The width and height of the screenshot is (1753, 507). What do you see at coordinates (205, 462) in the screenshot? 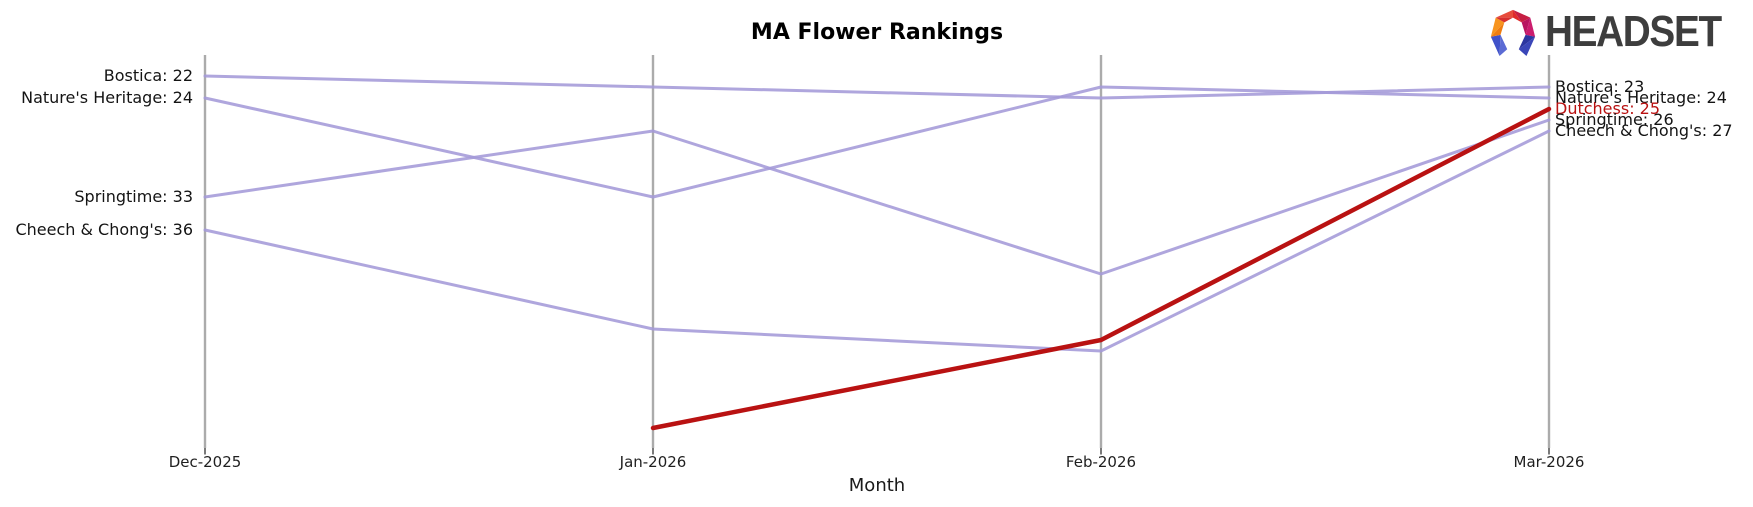
I see `x-tick-label: Dec-2025` at bounding box center [205, 462].